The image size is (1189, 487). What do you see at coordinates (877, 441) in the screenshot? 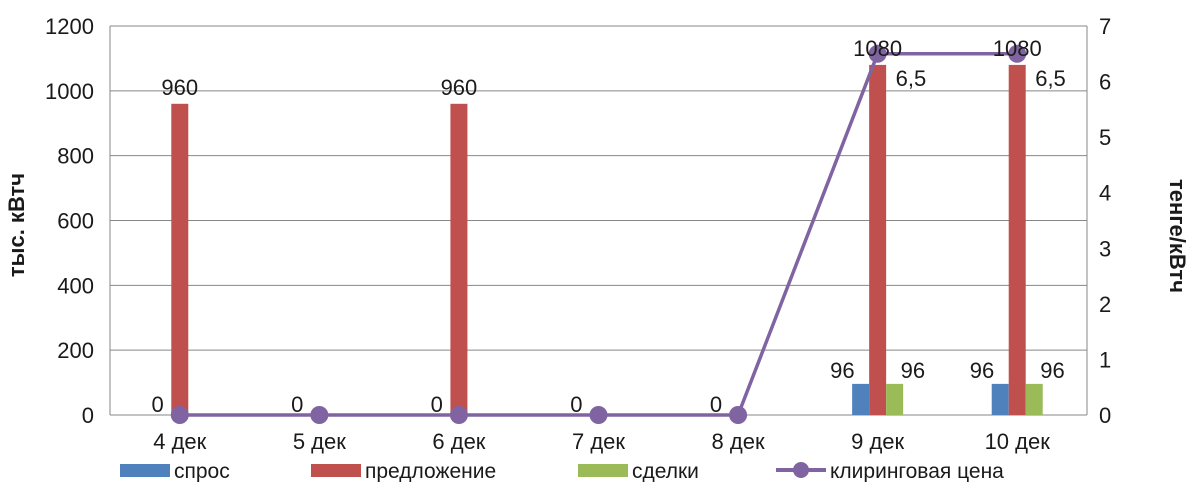
I see `x-tick-label: 9 дек` at bounding box center [877, 441].